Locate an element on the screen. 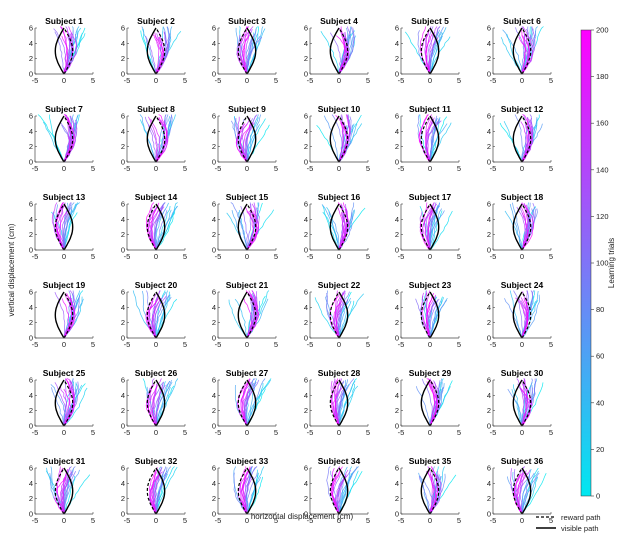 The height and width of the screenshot is (536, 624). panel-title: Subject 12 is located at coordinates (522, 109).